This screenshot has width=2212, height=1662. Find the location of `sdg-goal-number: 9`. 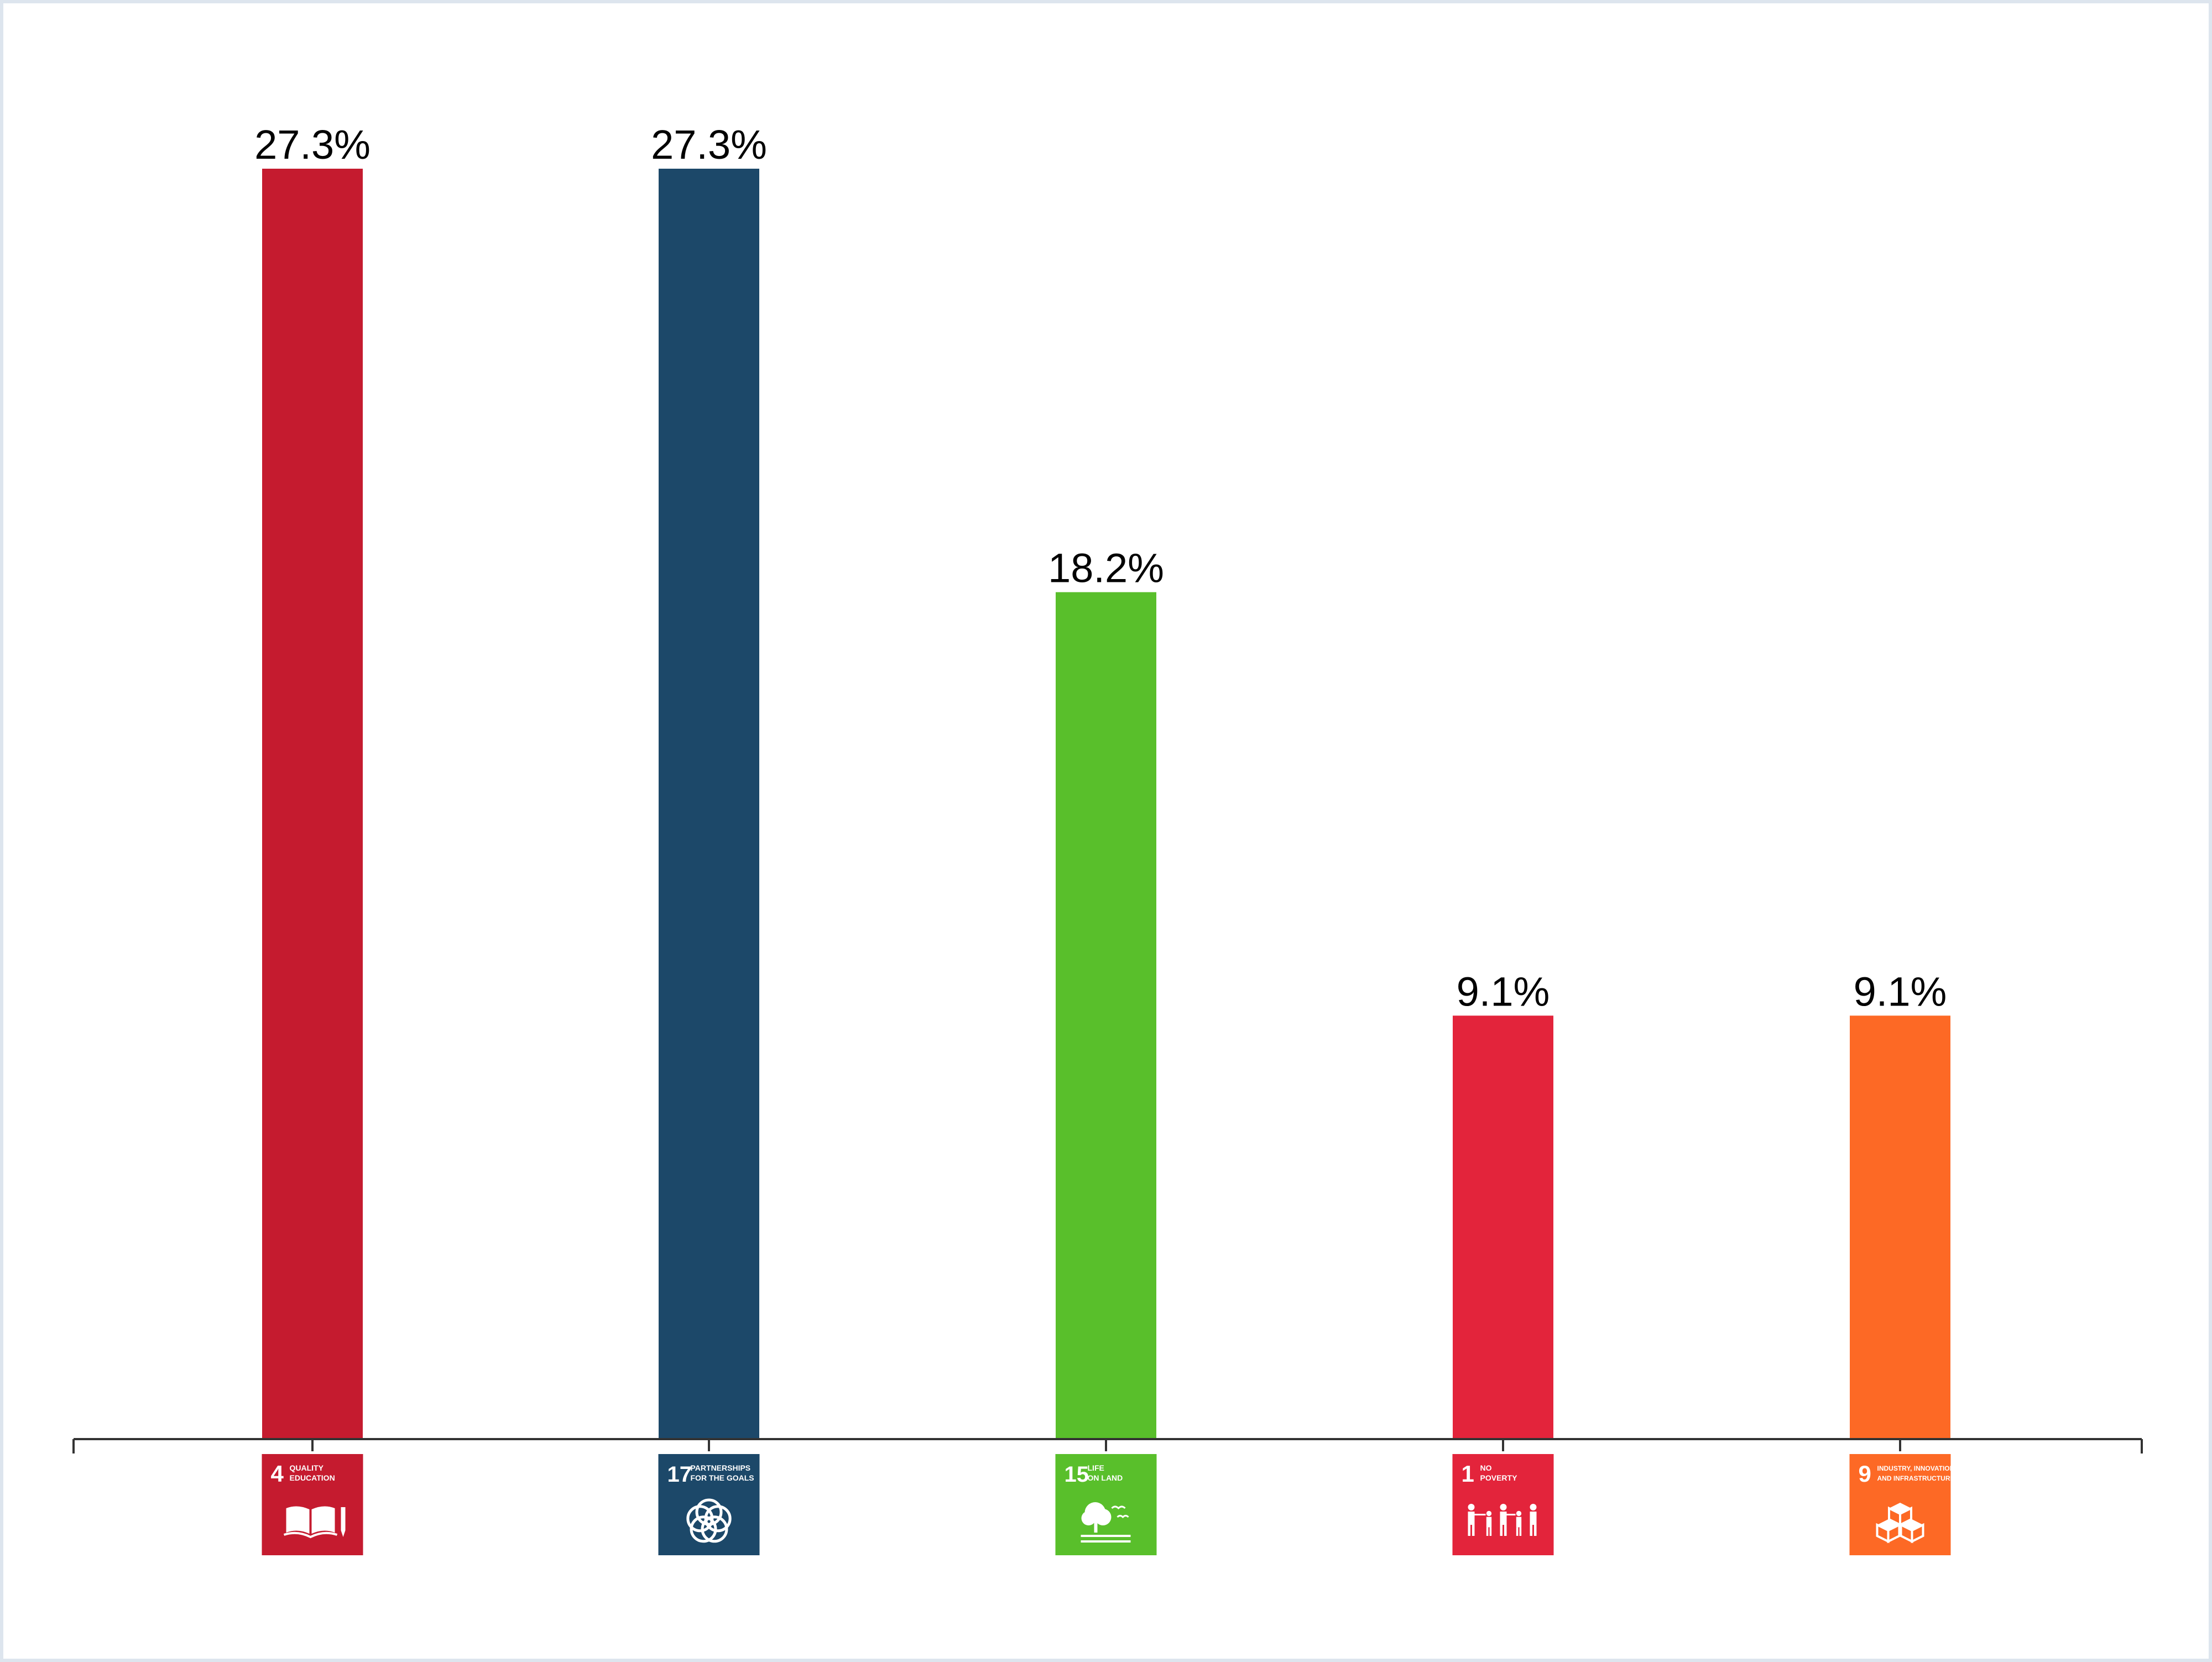

sdg-goal-number: 9 is located at coordinates (1865, 1474).